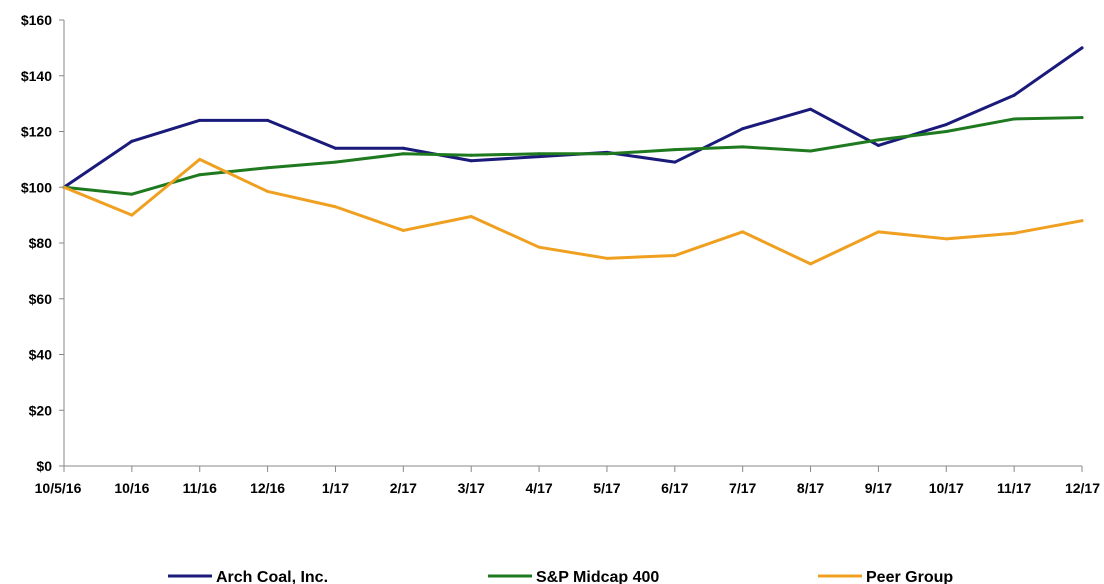  What do you see at coordinates (810, 488) in the screenshot?
I see `x-tick-label: 8/17` at bounding box center [810, 488].